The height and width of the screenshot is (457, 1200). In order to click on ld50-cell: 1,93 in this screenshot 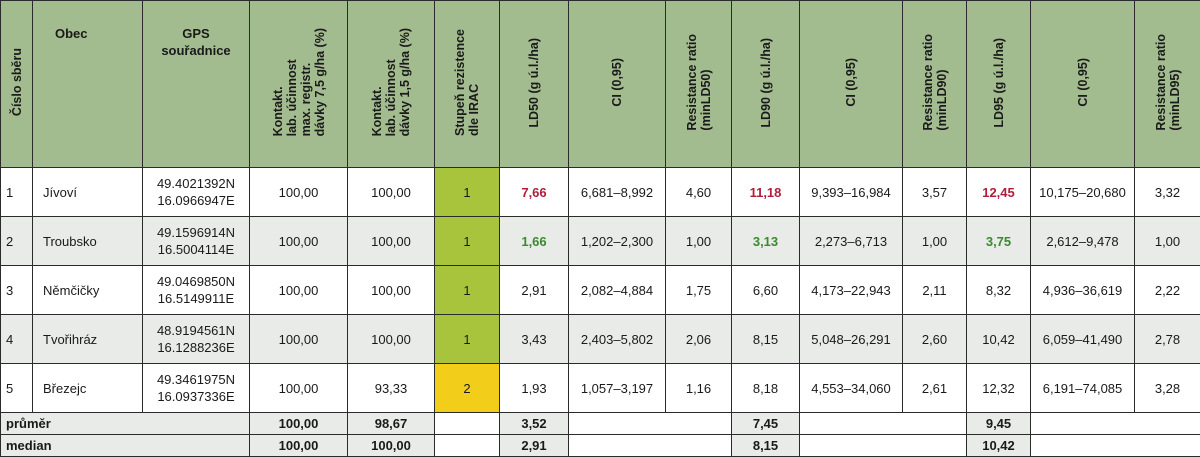, I will do `click(534, 388)`.